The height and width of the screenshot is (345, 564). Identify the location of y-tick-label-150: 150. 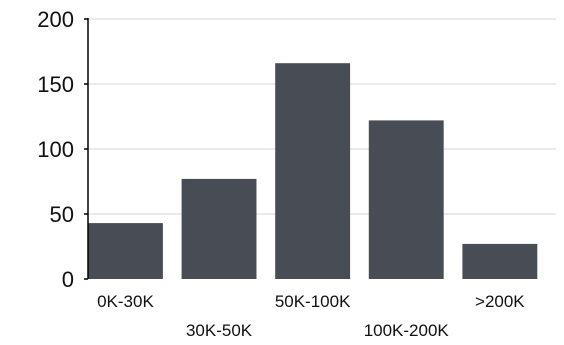
(55, 84).